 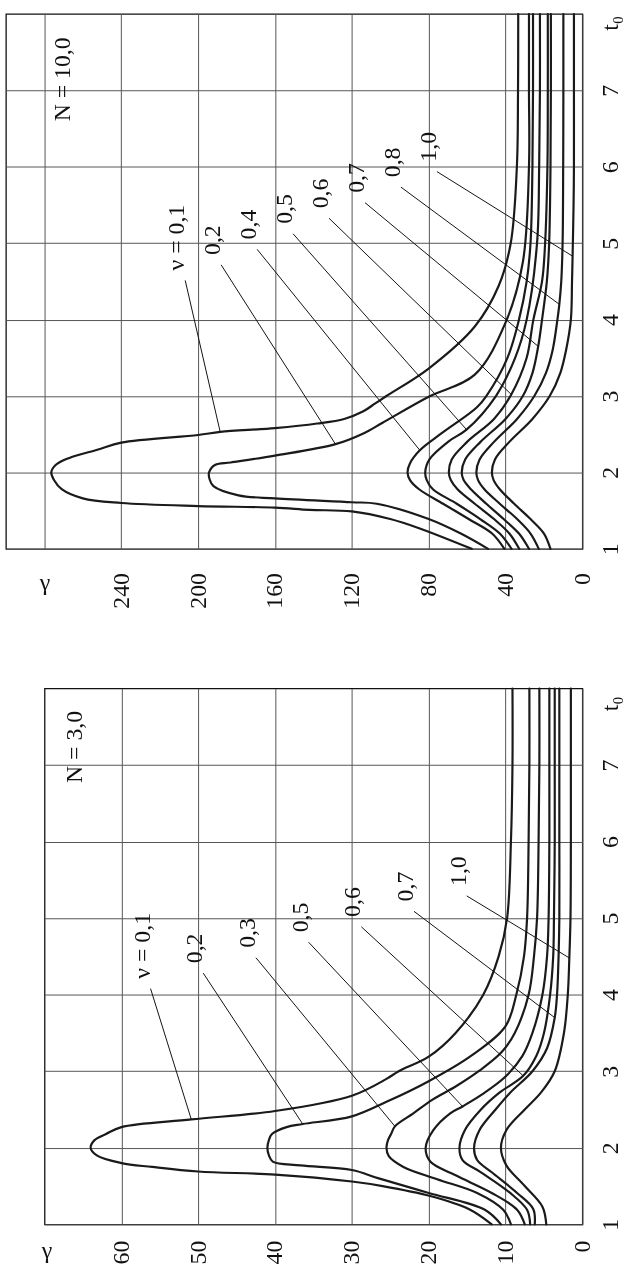 What do you see at coordinates (120, 591) in the screenshot?
I see `x-tick-label: 240` at bounding box center [120, 591].